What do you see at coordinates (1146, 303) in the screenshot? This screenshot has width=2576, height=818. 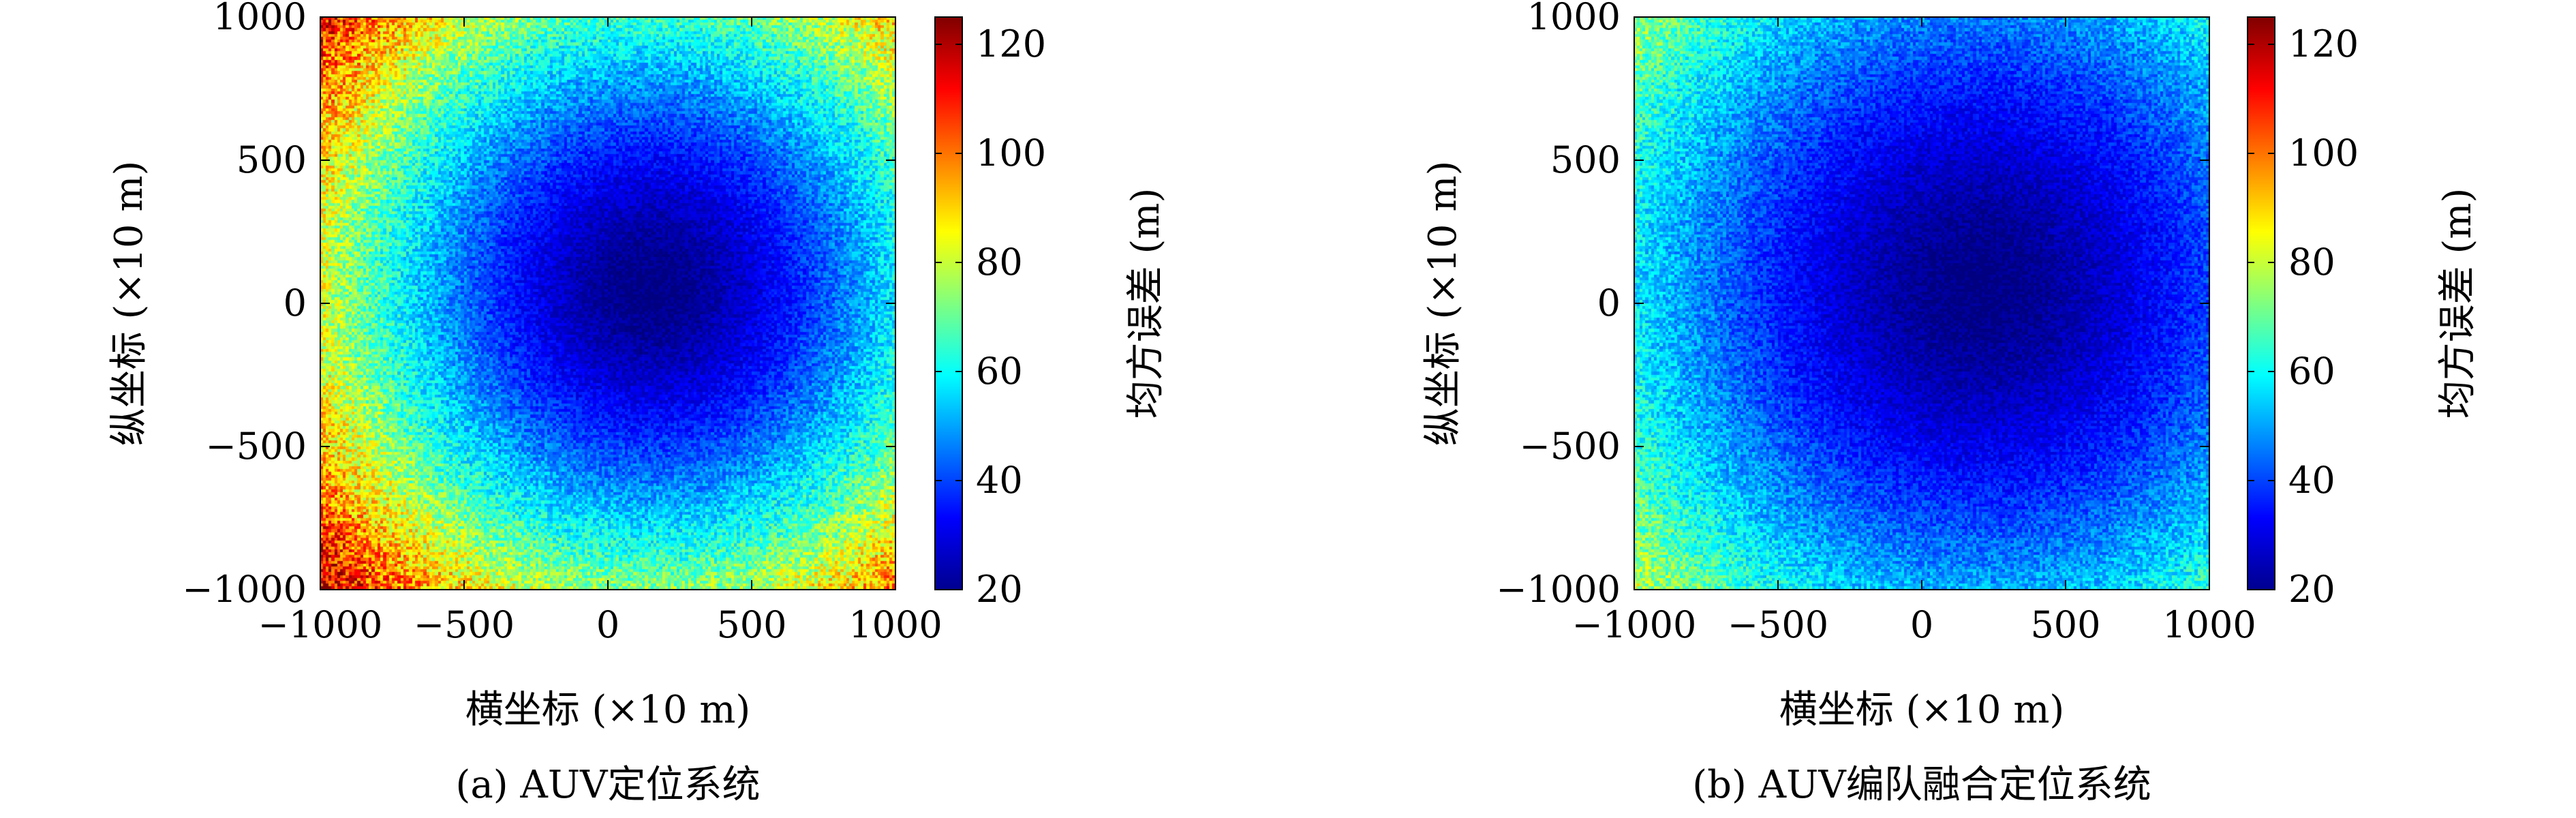 I see `colorbar-label-a: 均方误差 (m)` at bounding box center [1146, 303].